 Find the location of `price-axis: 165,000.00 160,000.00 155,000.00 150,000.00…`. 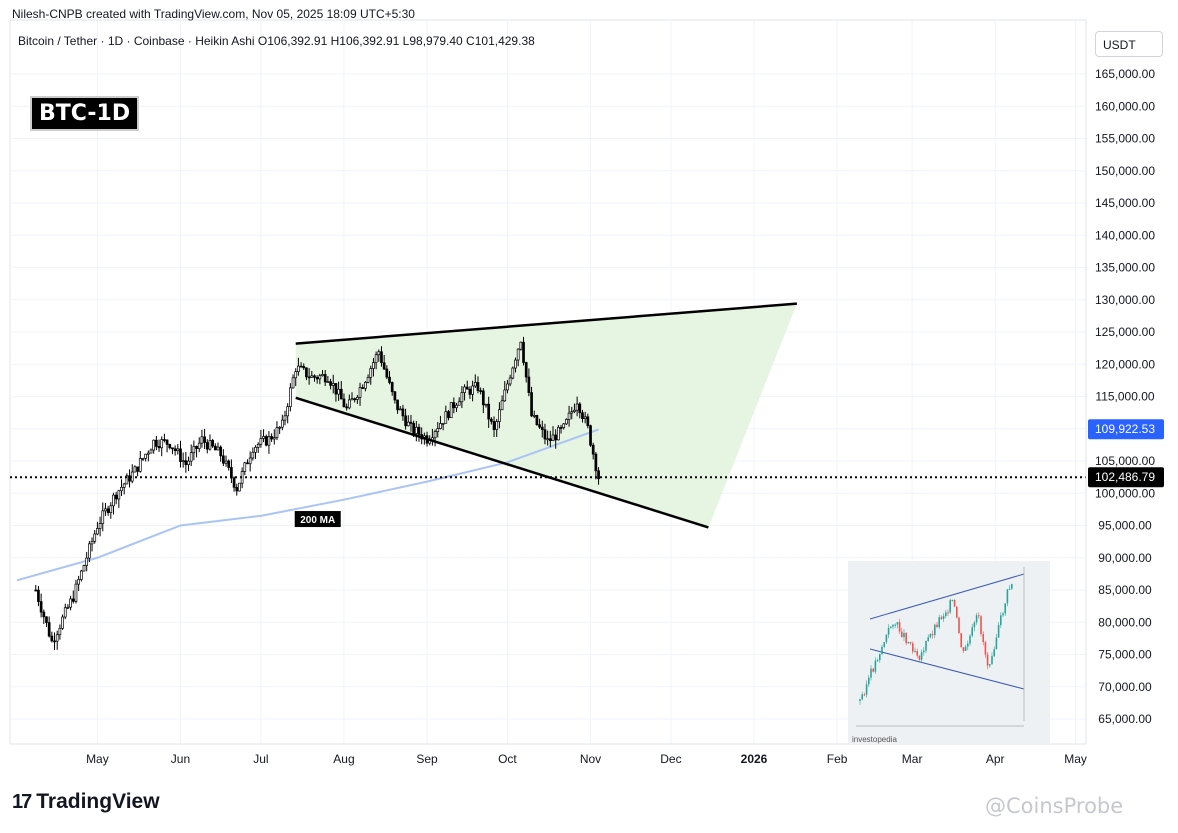

price-axis: 165,000.00 160,000.00 155,000.00 150,000.00… is located at coordinates (1120, 382).